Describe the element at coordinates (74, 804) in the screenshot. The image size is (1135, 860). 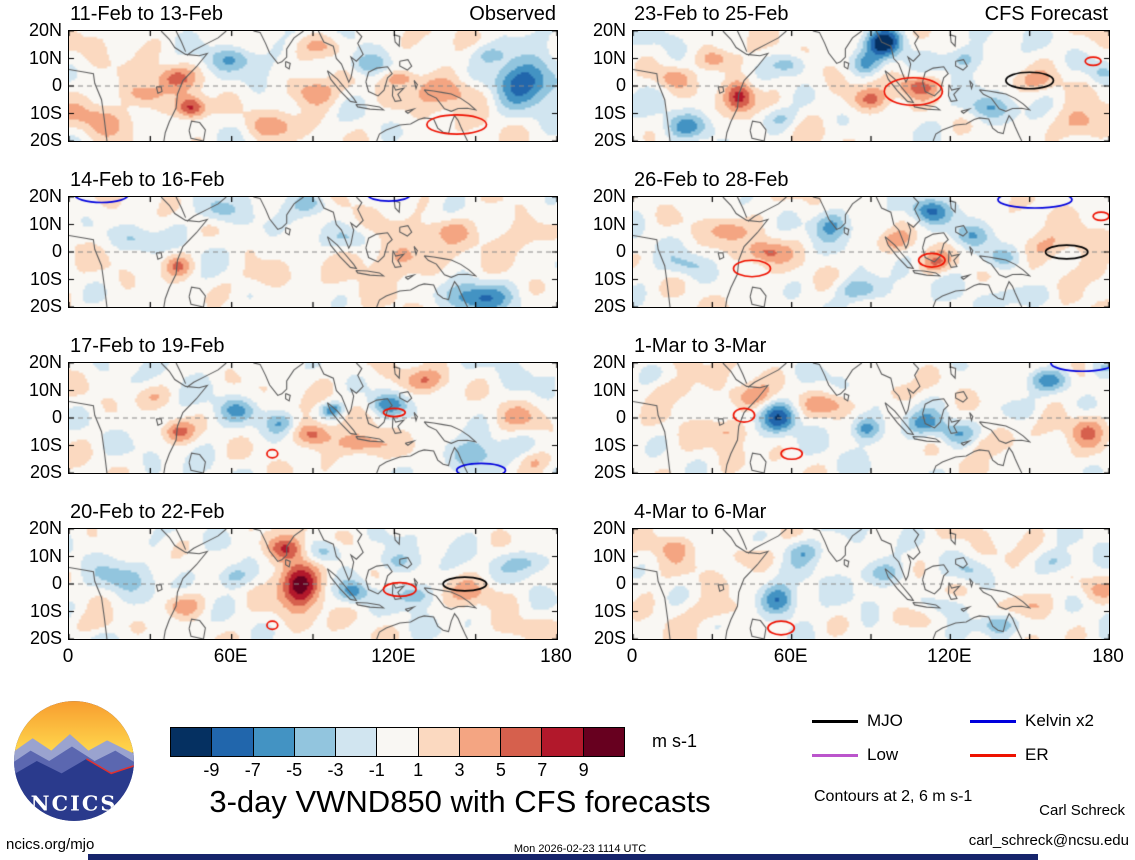
I see `logo-text: NCICS` at that location.